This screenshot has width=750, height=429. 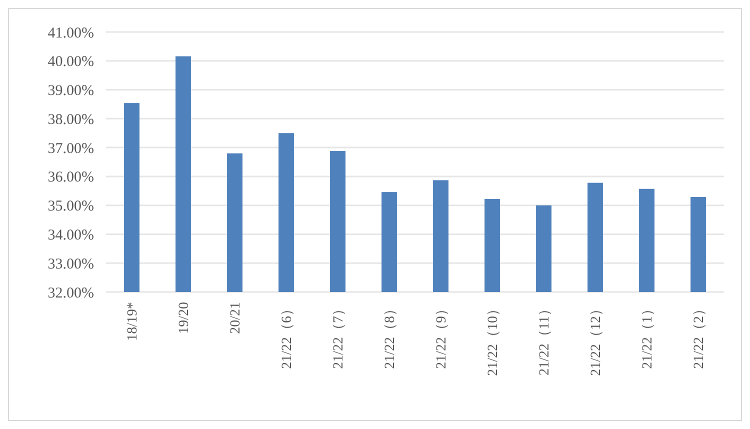 I want to click on y-tick-label: 37.00%, so click(x=71, y=148).